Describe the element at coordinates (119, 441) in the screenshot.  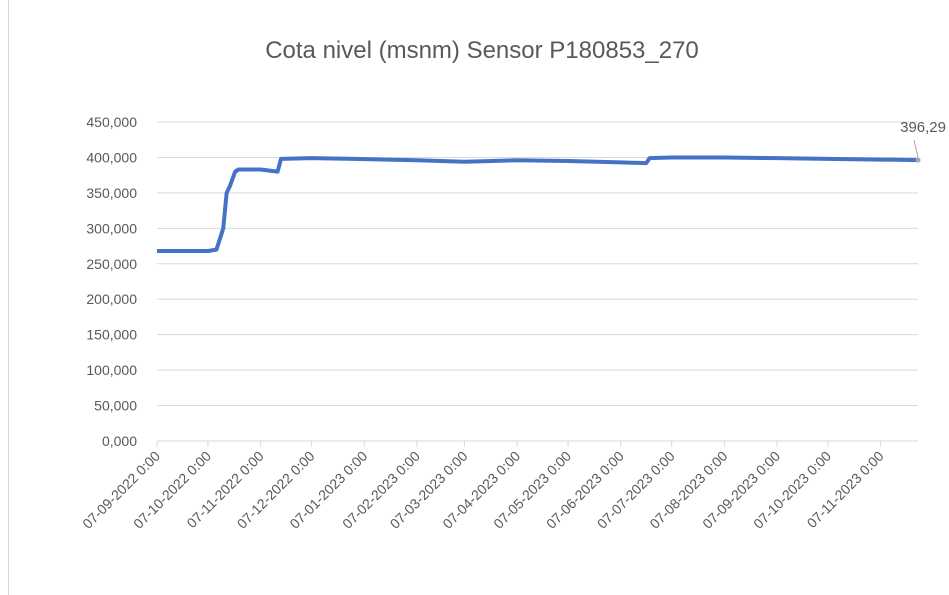
I see `y-tick-label: 0,000` at that location.